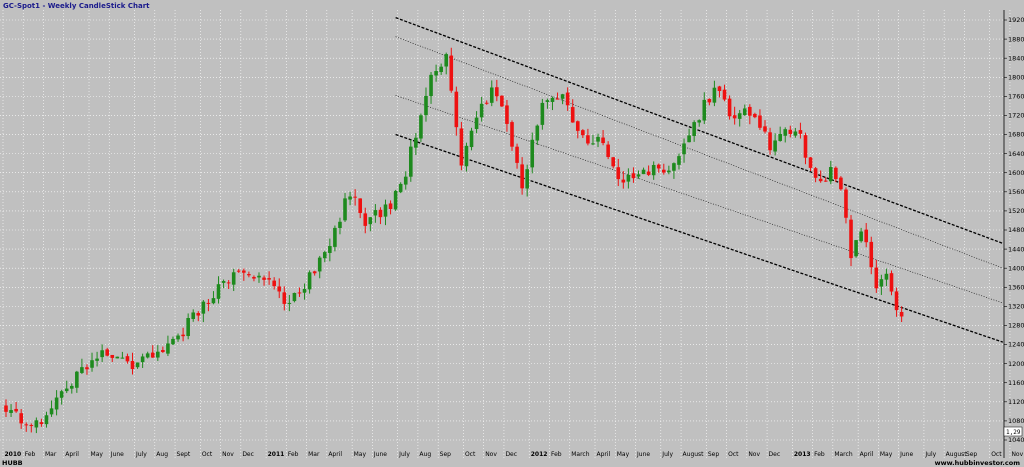 The width and height of the screenshot is (1024, 467). Describe the element at coordinates (1016, 383) in the screenshot. I see `y-tick-label: 1160` at that location.